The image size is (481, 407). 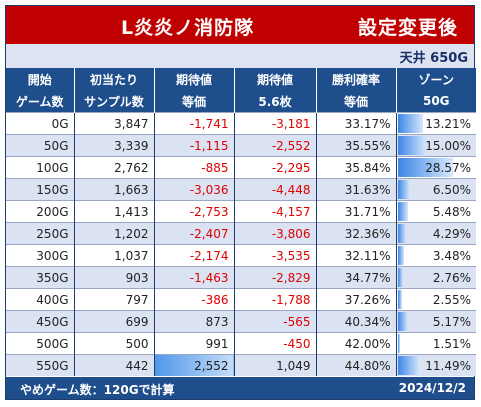 I want to click on cell-start: 550G, so click(x=40, y=365).